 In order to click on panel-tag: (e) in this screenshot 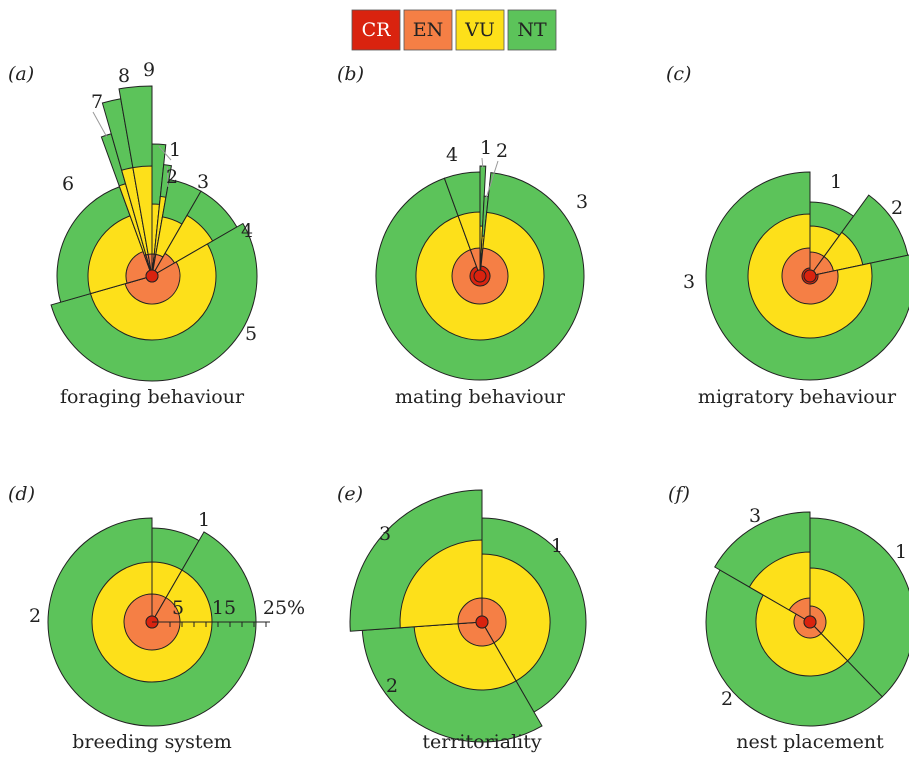, I will do `click(350, 494)`.